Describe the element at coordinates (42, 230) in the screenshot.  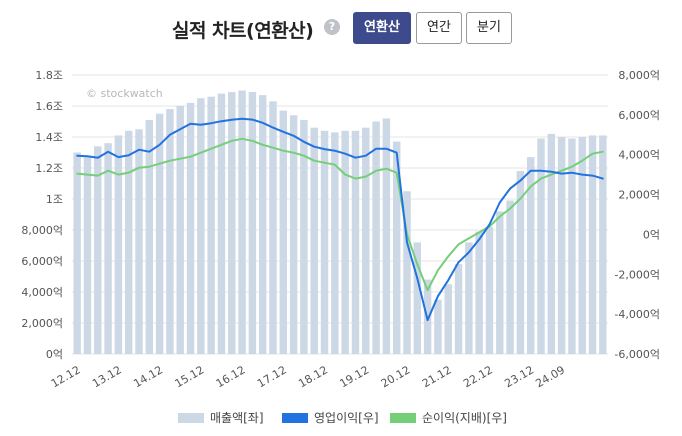
I see `y-left-tick-label: 8,000억` at that location.